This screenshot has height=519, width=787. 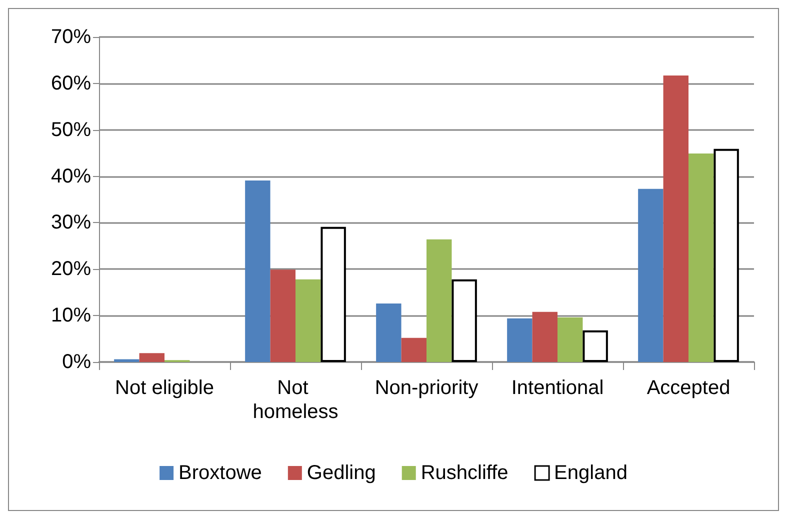 I want to click on x-tick-label: Not homeless, so click(x=295, y=400).